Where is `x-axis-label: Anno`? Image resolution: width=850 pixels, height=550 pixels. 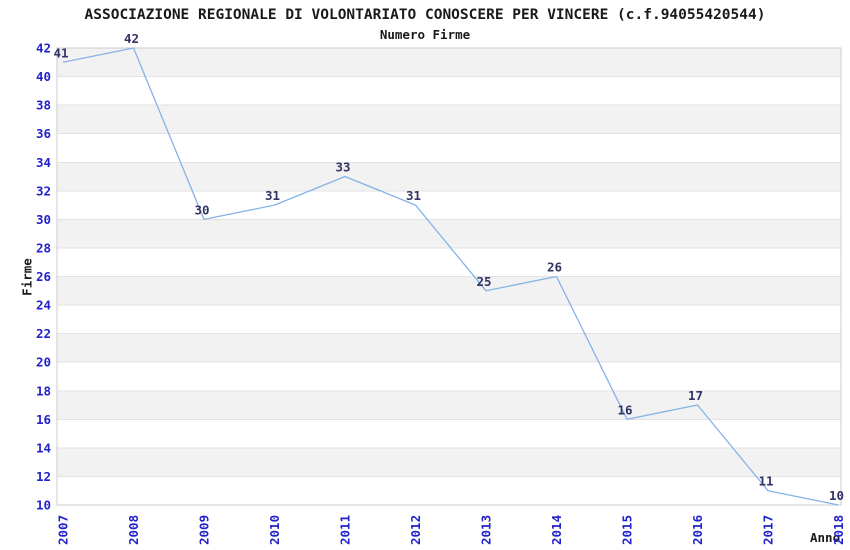 x-axis-label: Anno is located at coordinates (825, 537).